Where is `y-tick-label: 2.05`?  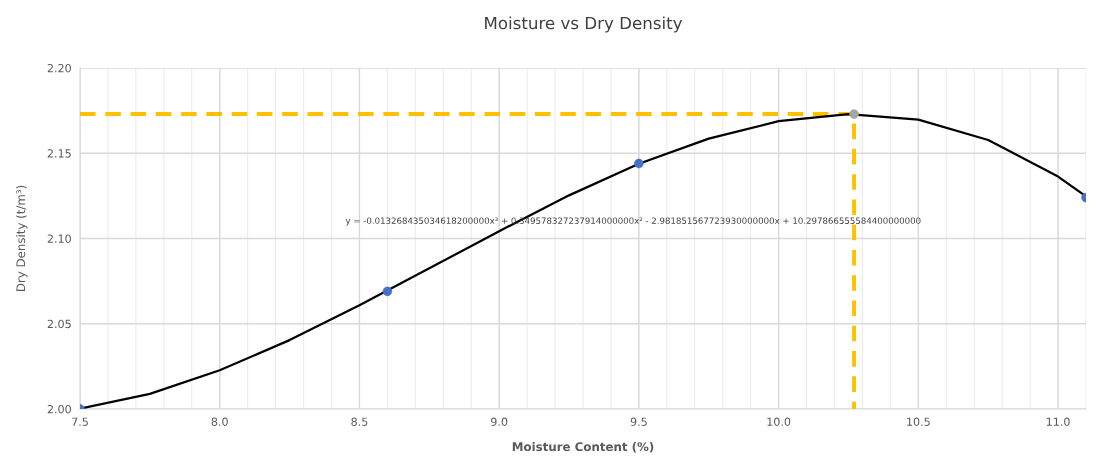 y-tick-label: 2.05 is located at coordinates (59, 324).